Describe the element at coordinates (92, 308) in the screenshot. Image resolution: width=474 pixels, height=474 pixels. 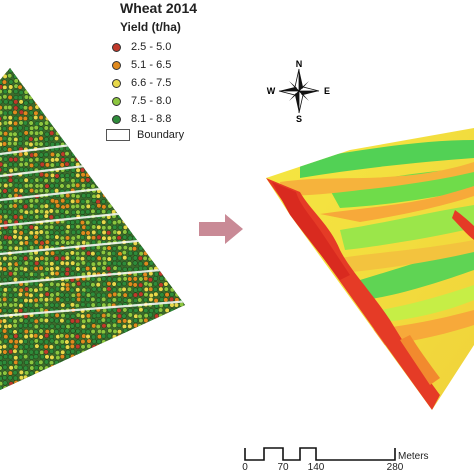
I see `harvest-row-line` at that location.